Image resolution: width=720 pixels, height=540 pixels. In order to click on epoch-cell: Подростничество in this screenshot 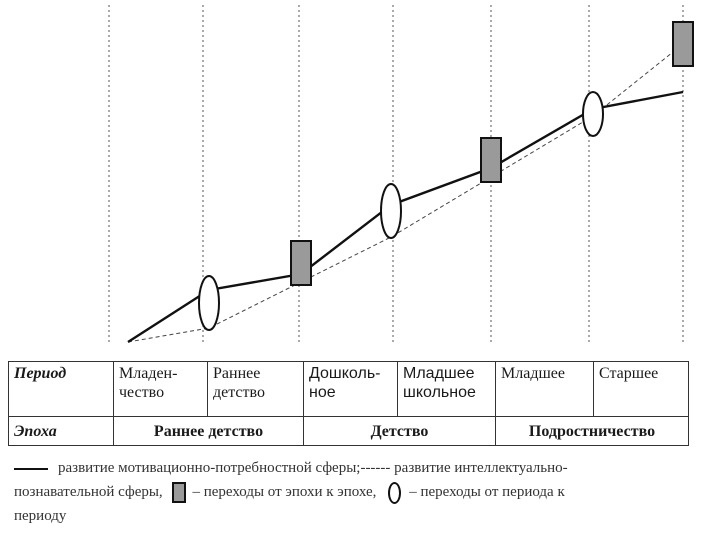, I will do `click(592, 431)`.